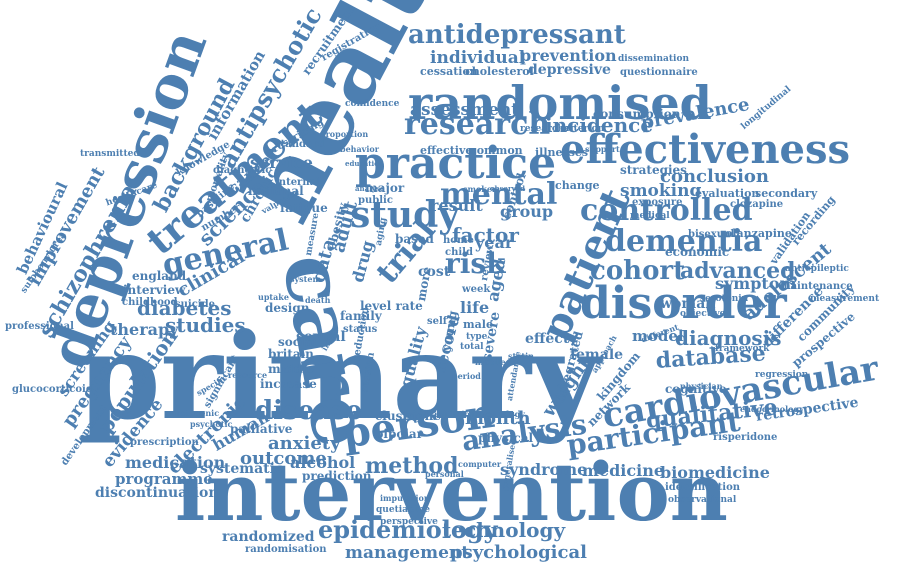  What do you see at coordinates (309, 411) in the screenshot?
I see `word-disease: disease` at bounding box center [309, 411].